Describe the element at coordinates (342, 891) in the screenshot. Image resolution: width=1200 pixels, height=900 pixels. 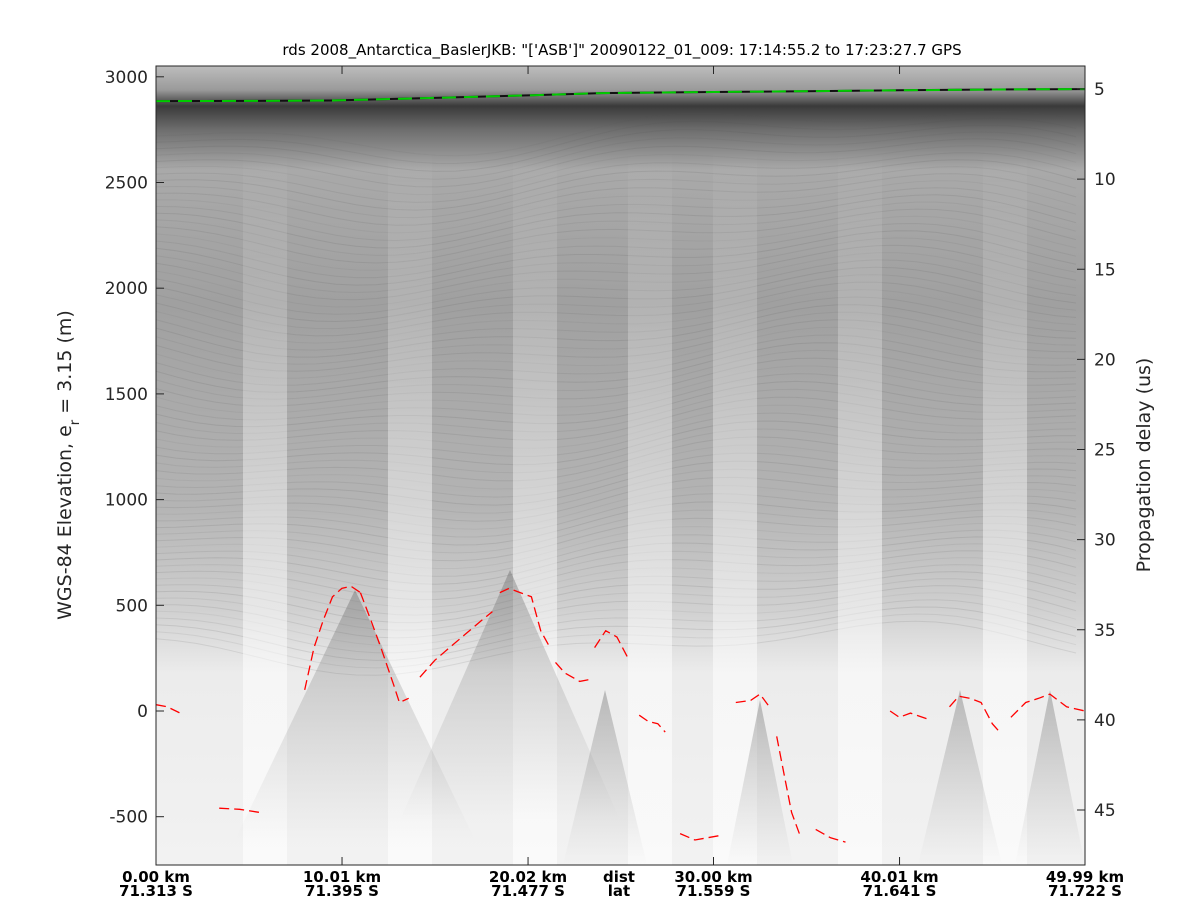
I see `x-tick-lat-label: 71.395 S` at that location.